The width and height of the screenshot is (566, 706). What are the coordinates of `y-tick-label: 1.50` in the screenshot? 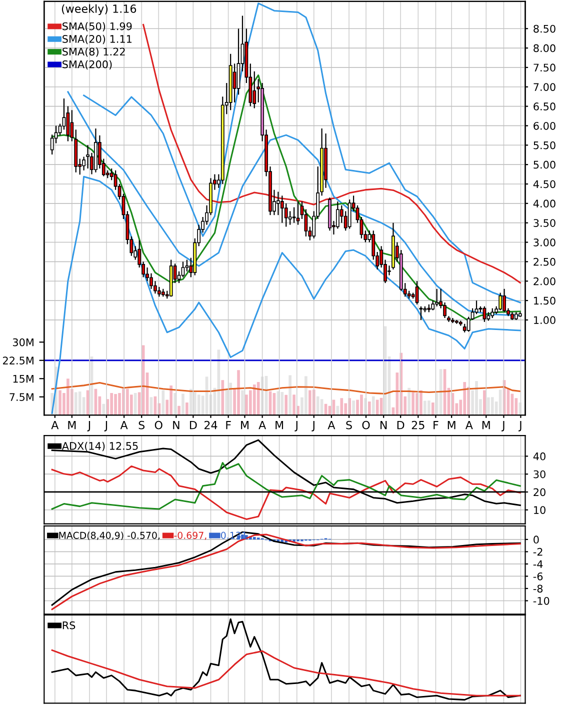 It's located at (545, 300).